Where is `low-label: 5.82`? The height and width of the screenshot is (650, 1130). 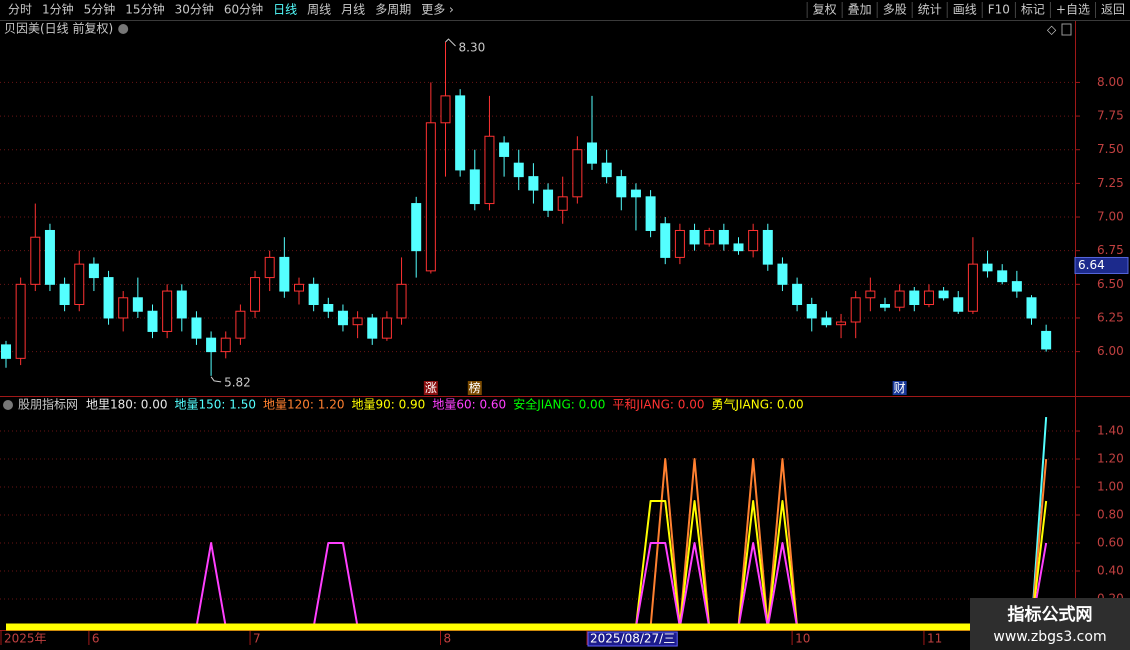 low-label: 5.82 is located at coordinates (237, 382).